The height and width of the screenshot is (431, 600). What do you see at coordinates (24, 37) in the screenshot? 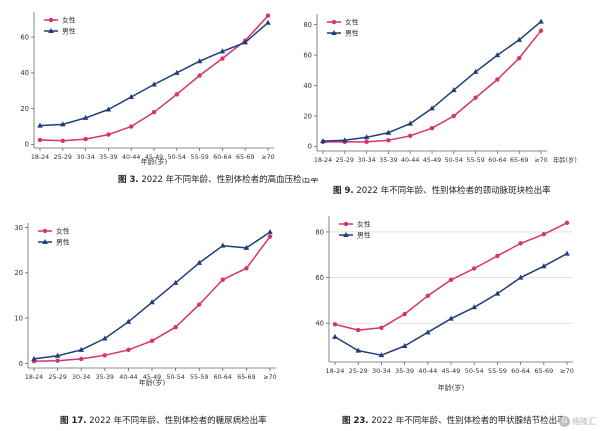
I see `y-tick-label: 60` at bounding box center [24, 37].